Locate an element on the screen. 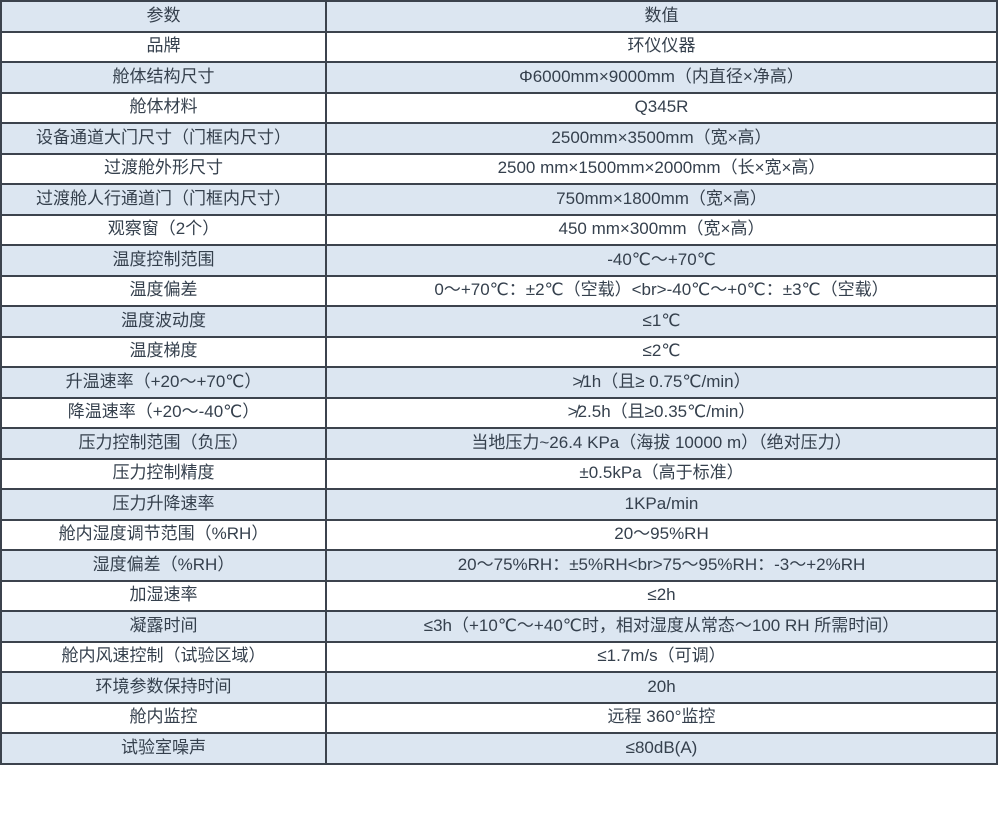 The height and width of the screenshot is (813, 1000). parameter-cell: 环境参数保持时间 is located at coordinates (163, 687).